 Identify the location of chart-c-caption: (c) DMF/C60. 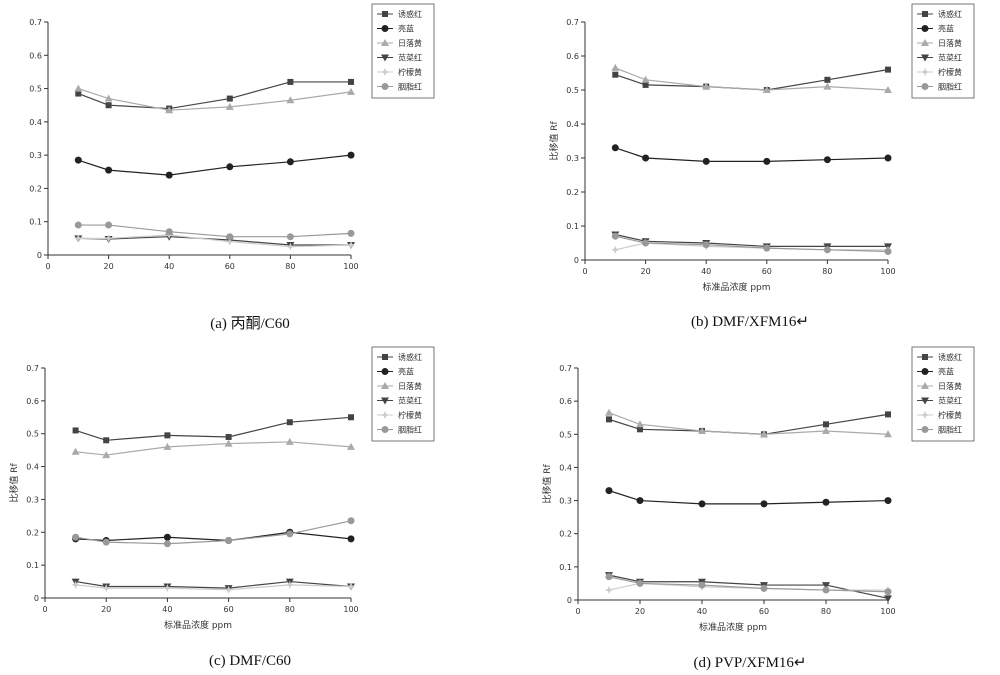
(250, 661).